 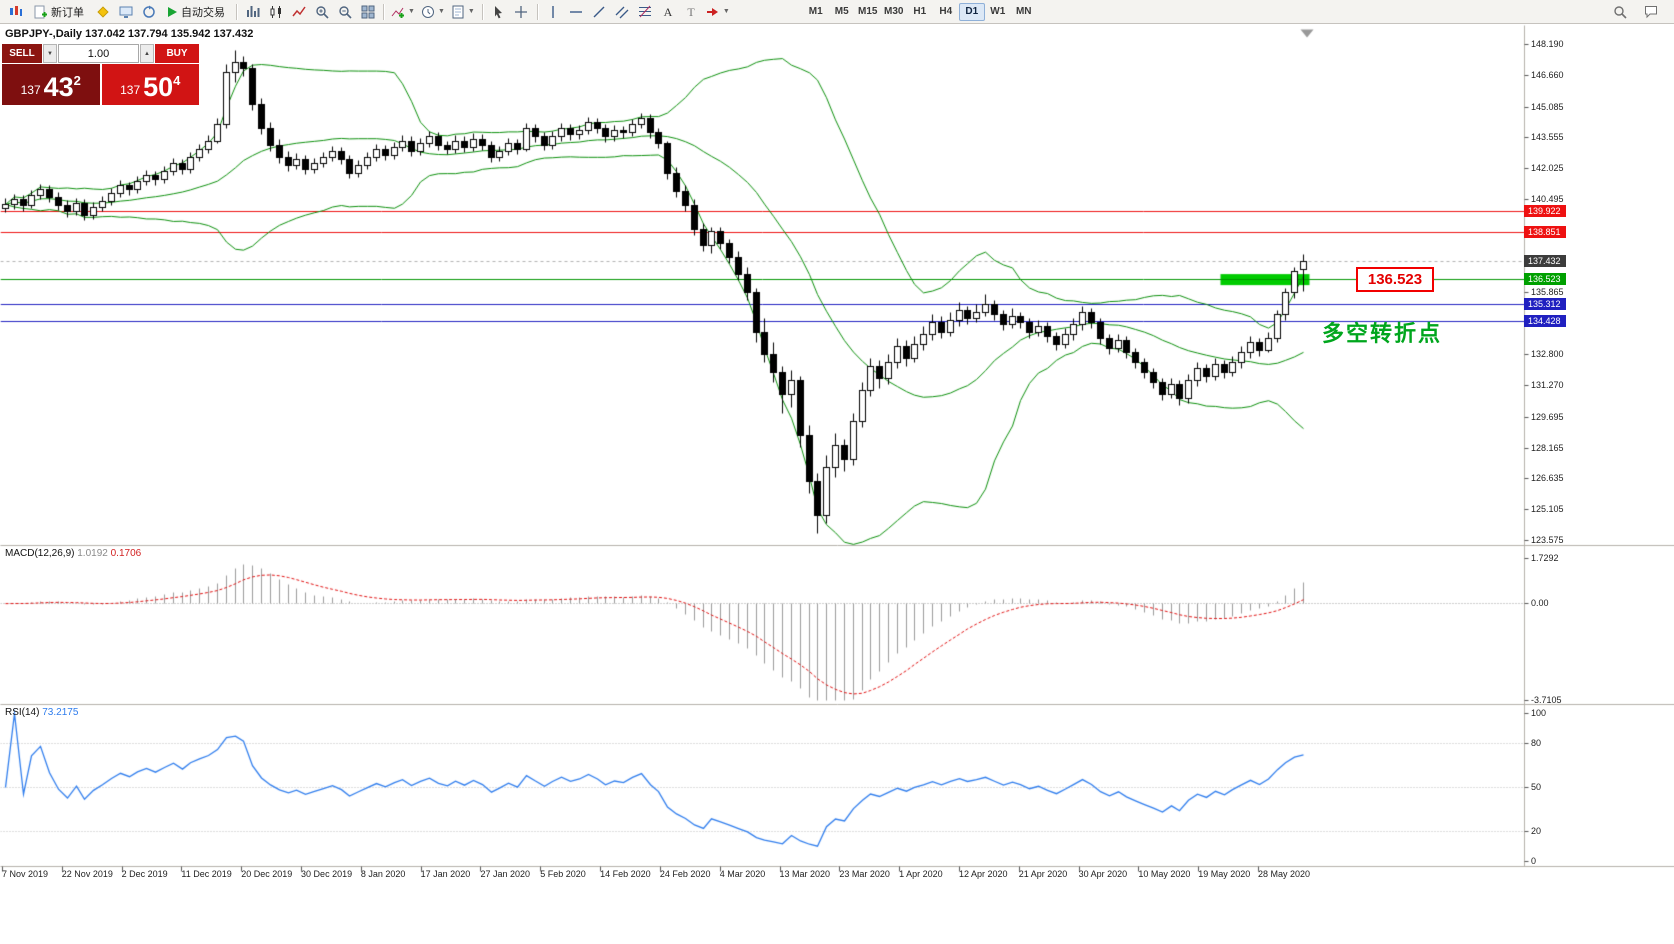 I want to click on price-scale-label: 146.660, so click(x=1547, y=74).